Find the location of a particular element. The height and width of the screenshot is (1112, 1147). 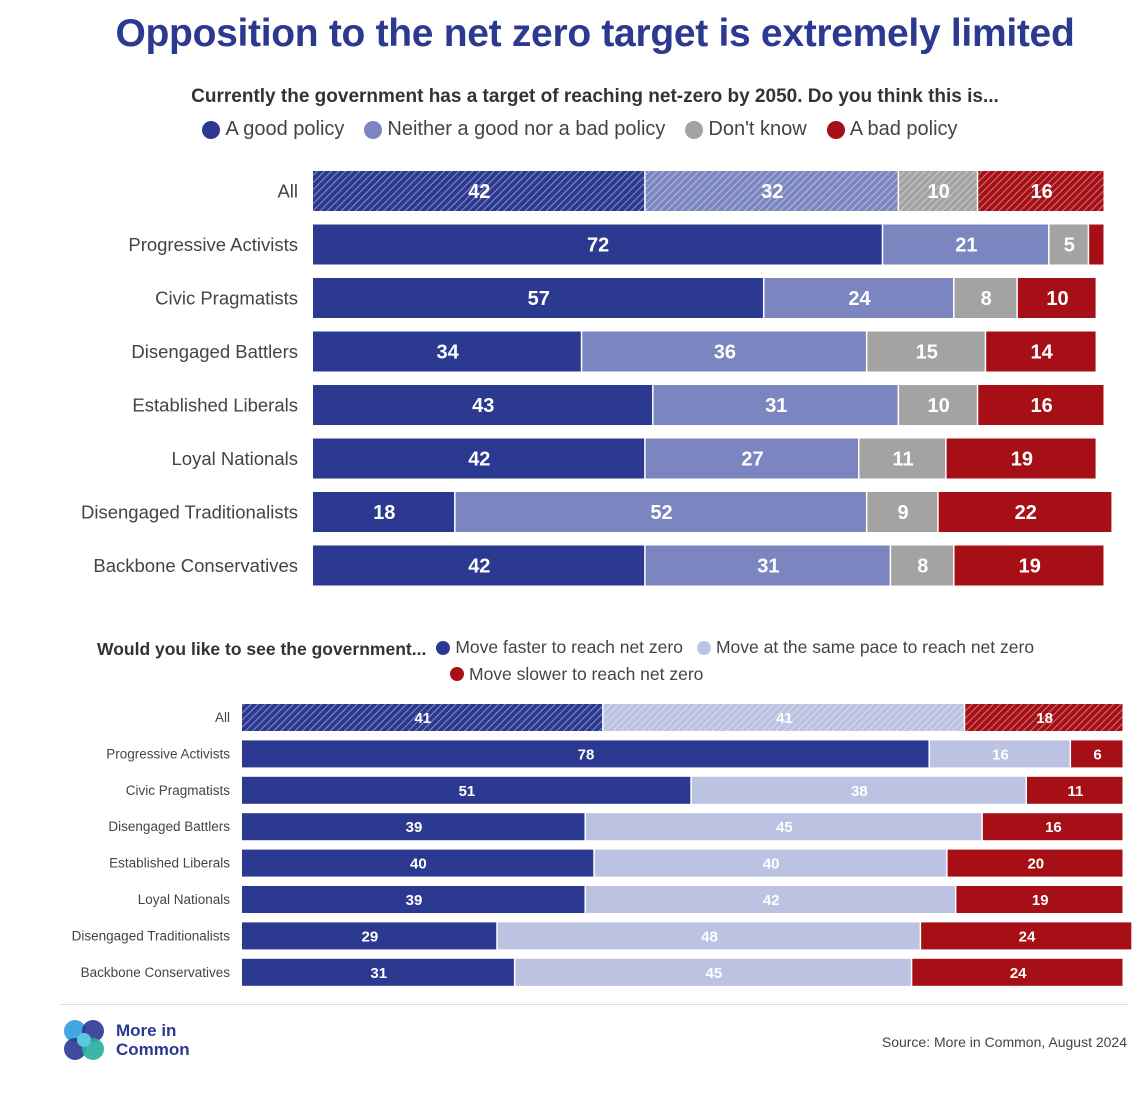

category-label-disengaged-battlers: Disengaged Battlers is located at coordinates (169, 826).